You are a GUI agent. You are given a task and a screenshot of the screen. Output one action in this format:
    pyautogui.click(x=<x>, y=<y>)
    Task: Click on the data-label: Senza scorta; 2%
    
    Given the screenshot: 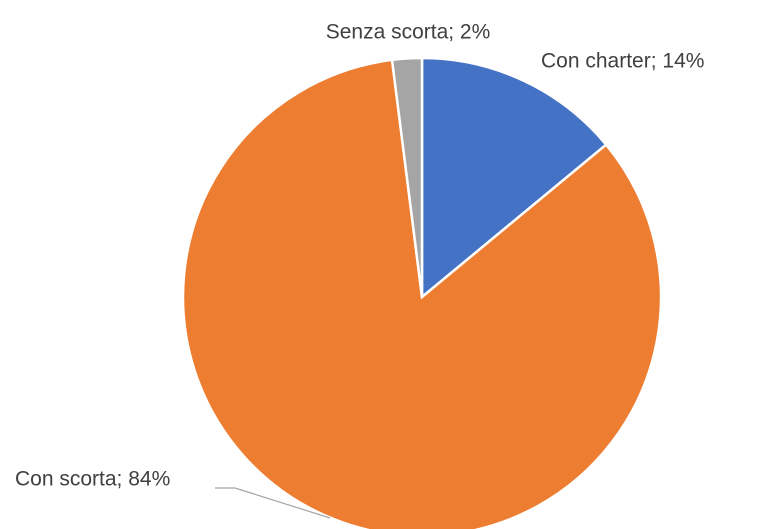 What is the action you would take?
    pyautogui.click(x=408, y=32)
    